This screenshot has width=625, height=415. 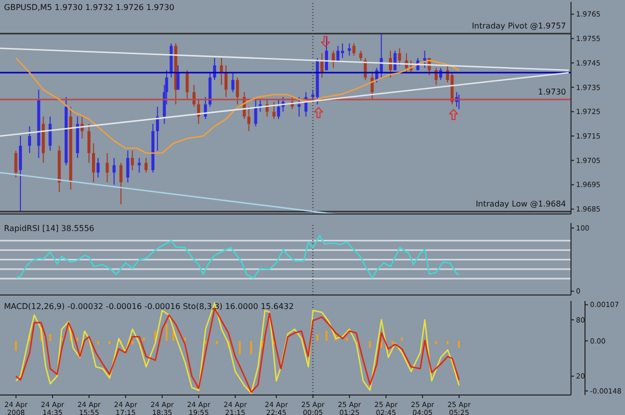 What do you see at coordinates (521, 204) in the screenshot?
I see `ref-line-label: Intraday Low @1.9684` at bounding box center [521, 204].